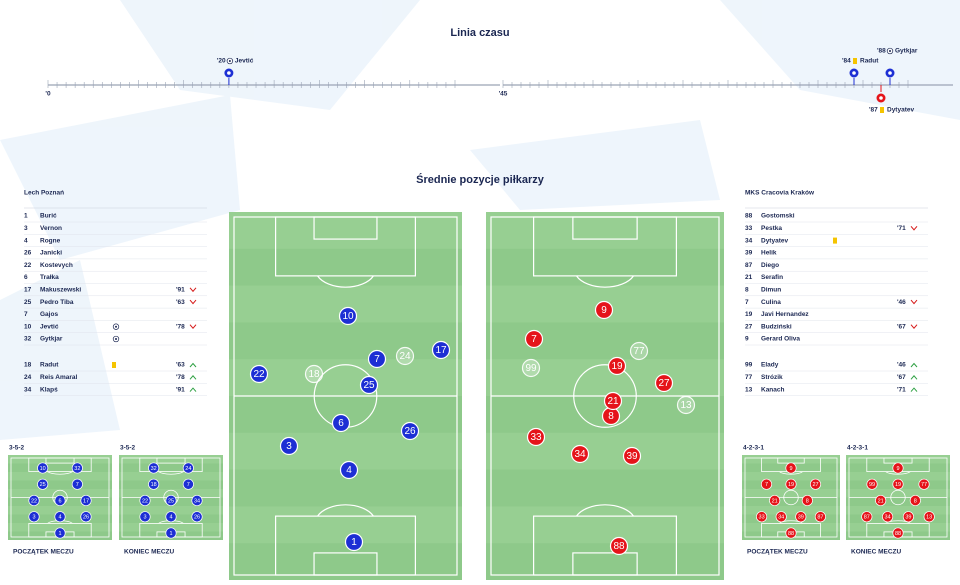 Image resolution: width=960 pixels, height=585 pixels. Describe the element at coordinates (869, 61) in the screenshot. I see `event-player: Radut` at that location.